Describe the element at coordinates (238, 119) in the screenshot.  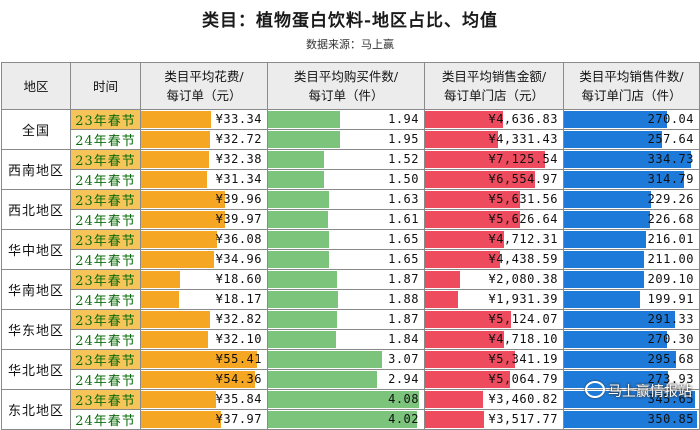
I see `spend-value: ¥33.34` at that location.